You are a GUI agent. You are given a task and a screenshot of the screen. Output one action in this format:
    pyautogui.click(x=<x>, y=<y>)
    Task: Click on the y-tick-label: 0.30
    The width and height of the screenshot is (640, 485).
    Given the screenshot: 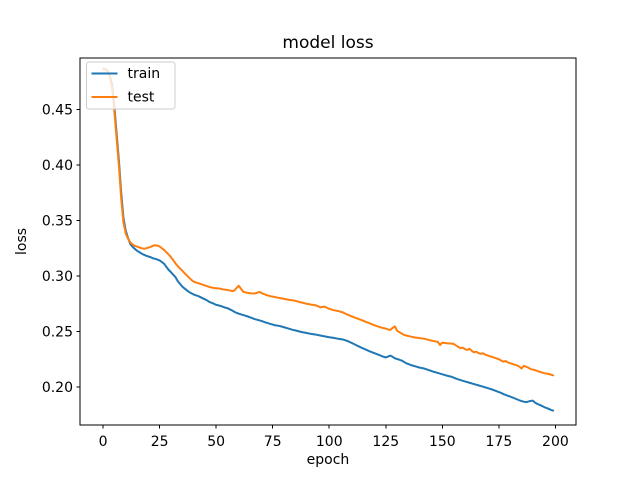 What is the action you would take?
    pyautogui.click(x=57, y=277)
    